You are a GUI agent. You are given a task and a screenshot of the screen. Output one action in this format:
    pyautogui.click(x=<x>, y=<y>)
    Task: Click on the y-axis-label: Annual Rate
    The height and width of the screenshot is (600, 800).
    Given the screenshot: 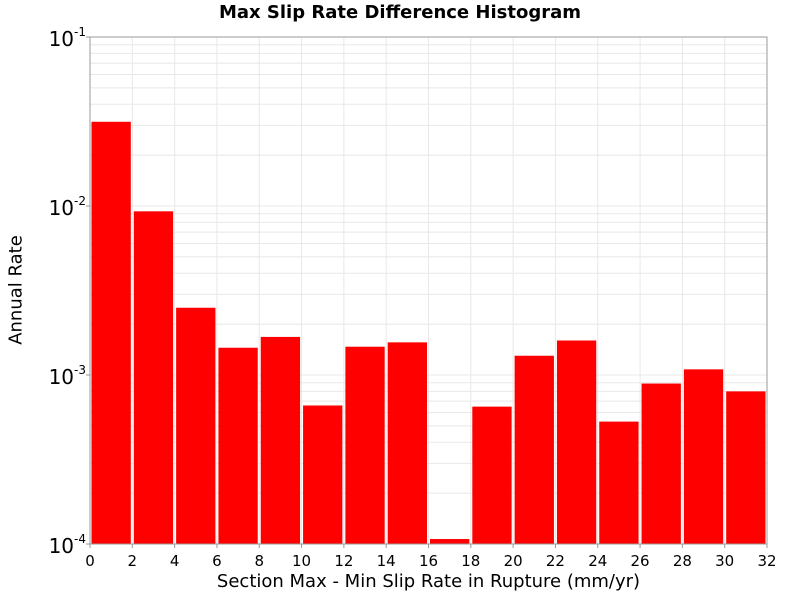 What is the action you would take?
    pyautogui.click(x=16, y=290)
    